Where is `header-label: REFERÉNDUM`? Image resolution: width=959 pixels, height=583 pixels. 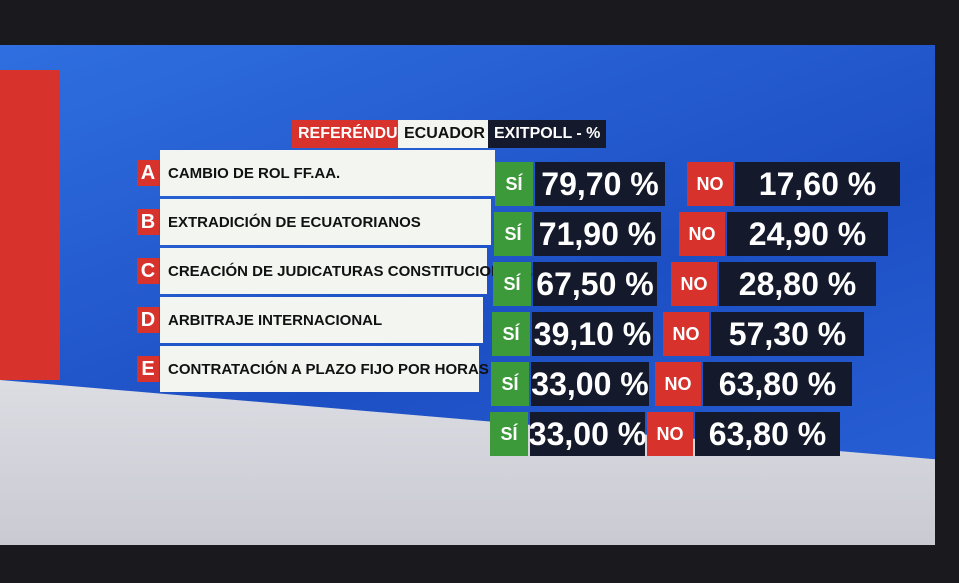
header-label: REFERÉNDUM is located at coordinates (354, 134).